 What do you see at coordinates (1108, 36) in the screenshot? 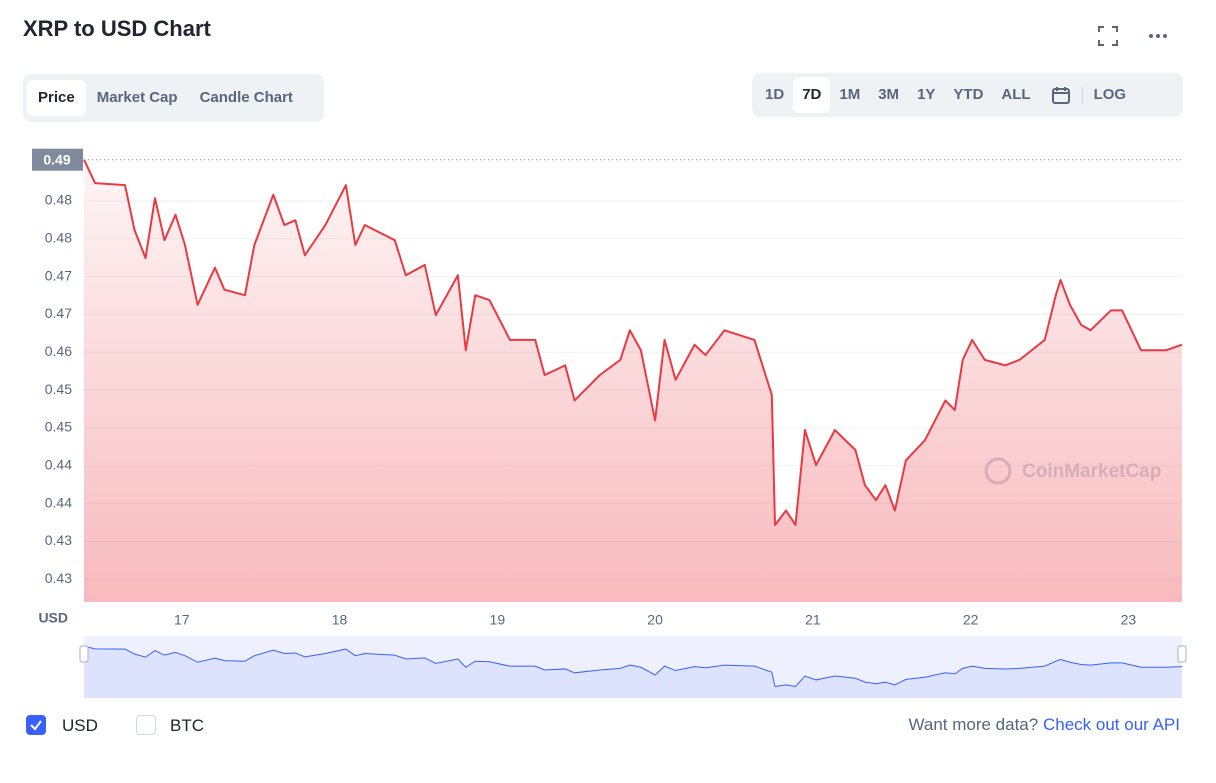
I see `fullscreen-icon` at bounding box center [1108, 36].